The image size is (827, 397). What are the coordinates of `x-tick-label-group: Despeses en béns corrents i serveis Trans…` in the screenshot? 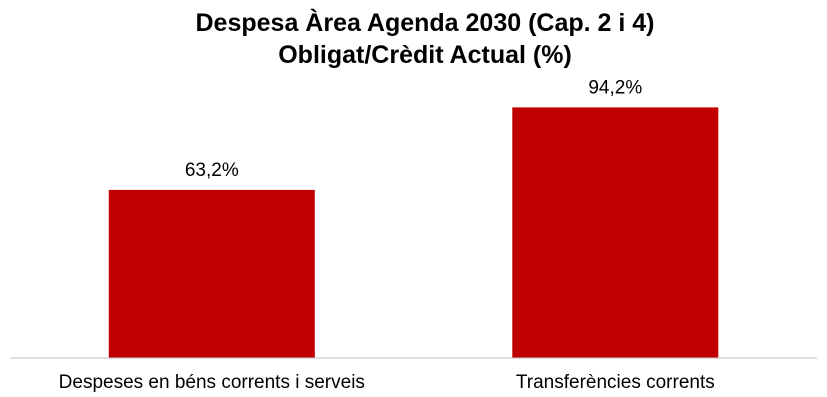 It's located at (387, 382).